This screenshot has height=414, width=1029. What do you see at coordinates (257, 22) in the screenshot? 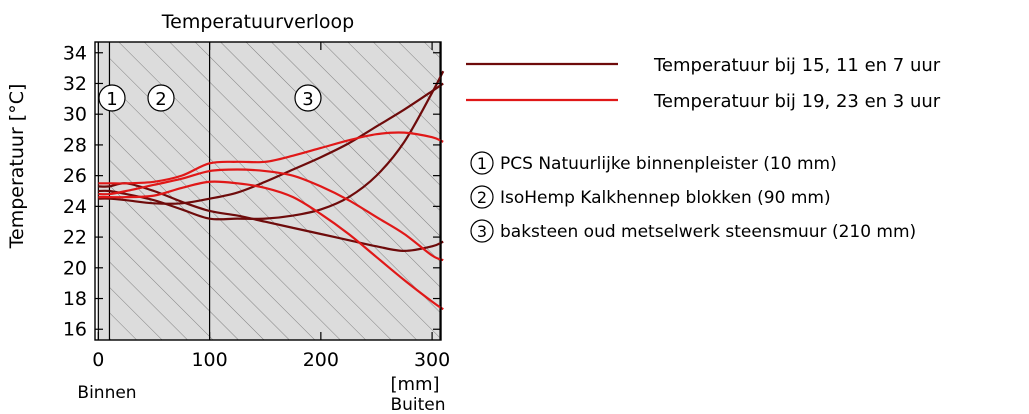
I see `chart-title: Temperatuurverloop` at bounding box center [257, 22].